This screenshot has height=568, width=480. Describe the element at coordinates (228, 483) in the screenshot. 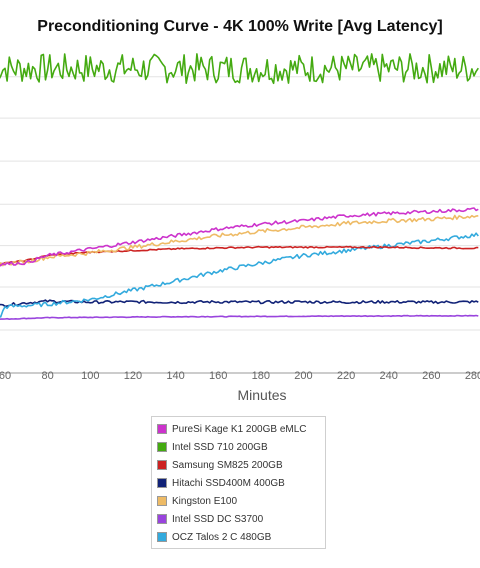

I see `legend-label: Hitachi SSD400M 400GB` at that location.